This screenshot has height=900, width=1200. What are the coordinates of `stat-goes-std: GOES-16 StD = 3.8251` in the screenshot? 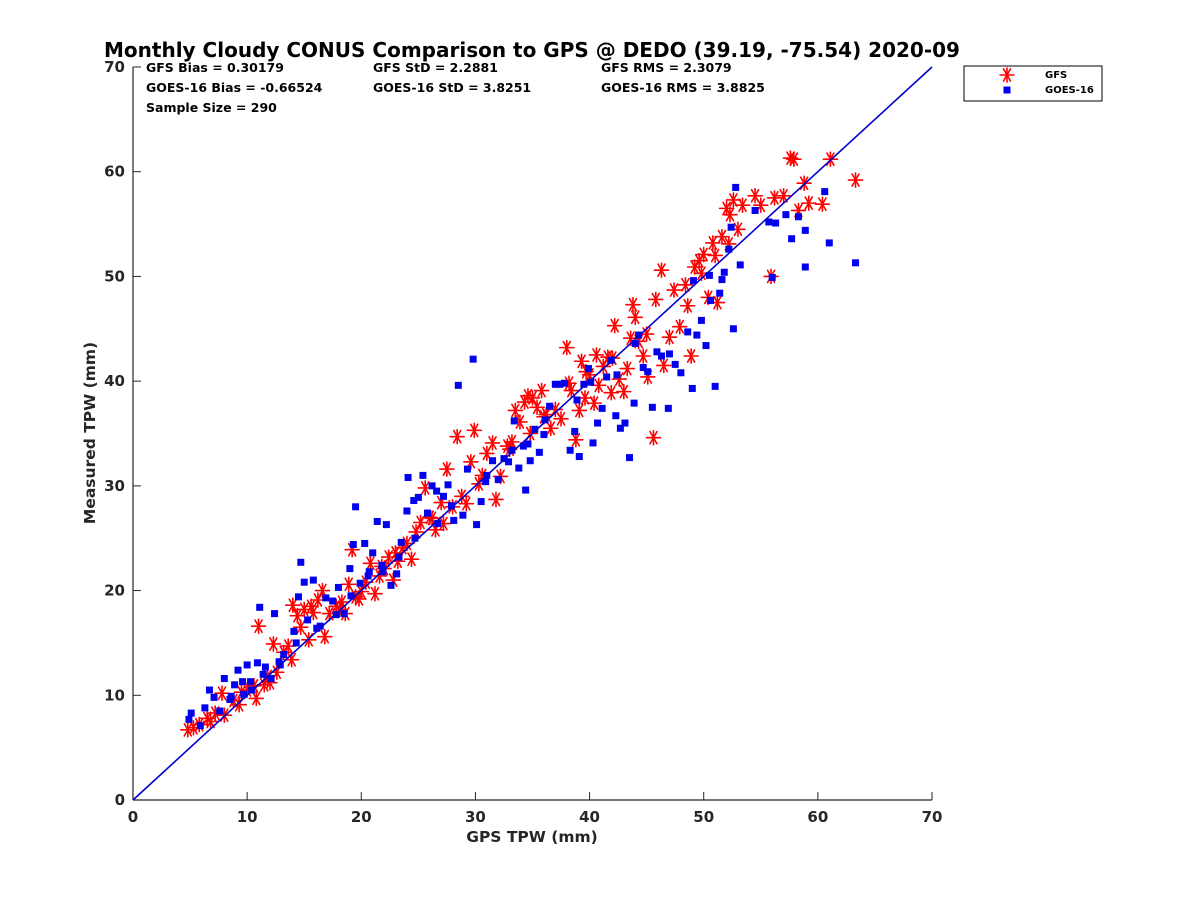 It's located at (452, 87).